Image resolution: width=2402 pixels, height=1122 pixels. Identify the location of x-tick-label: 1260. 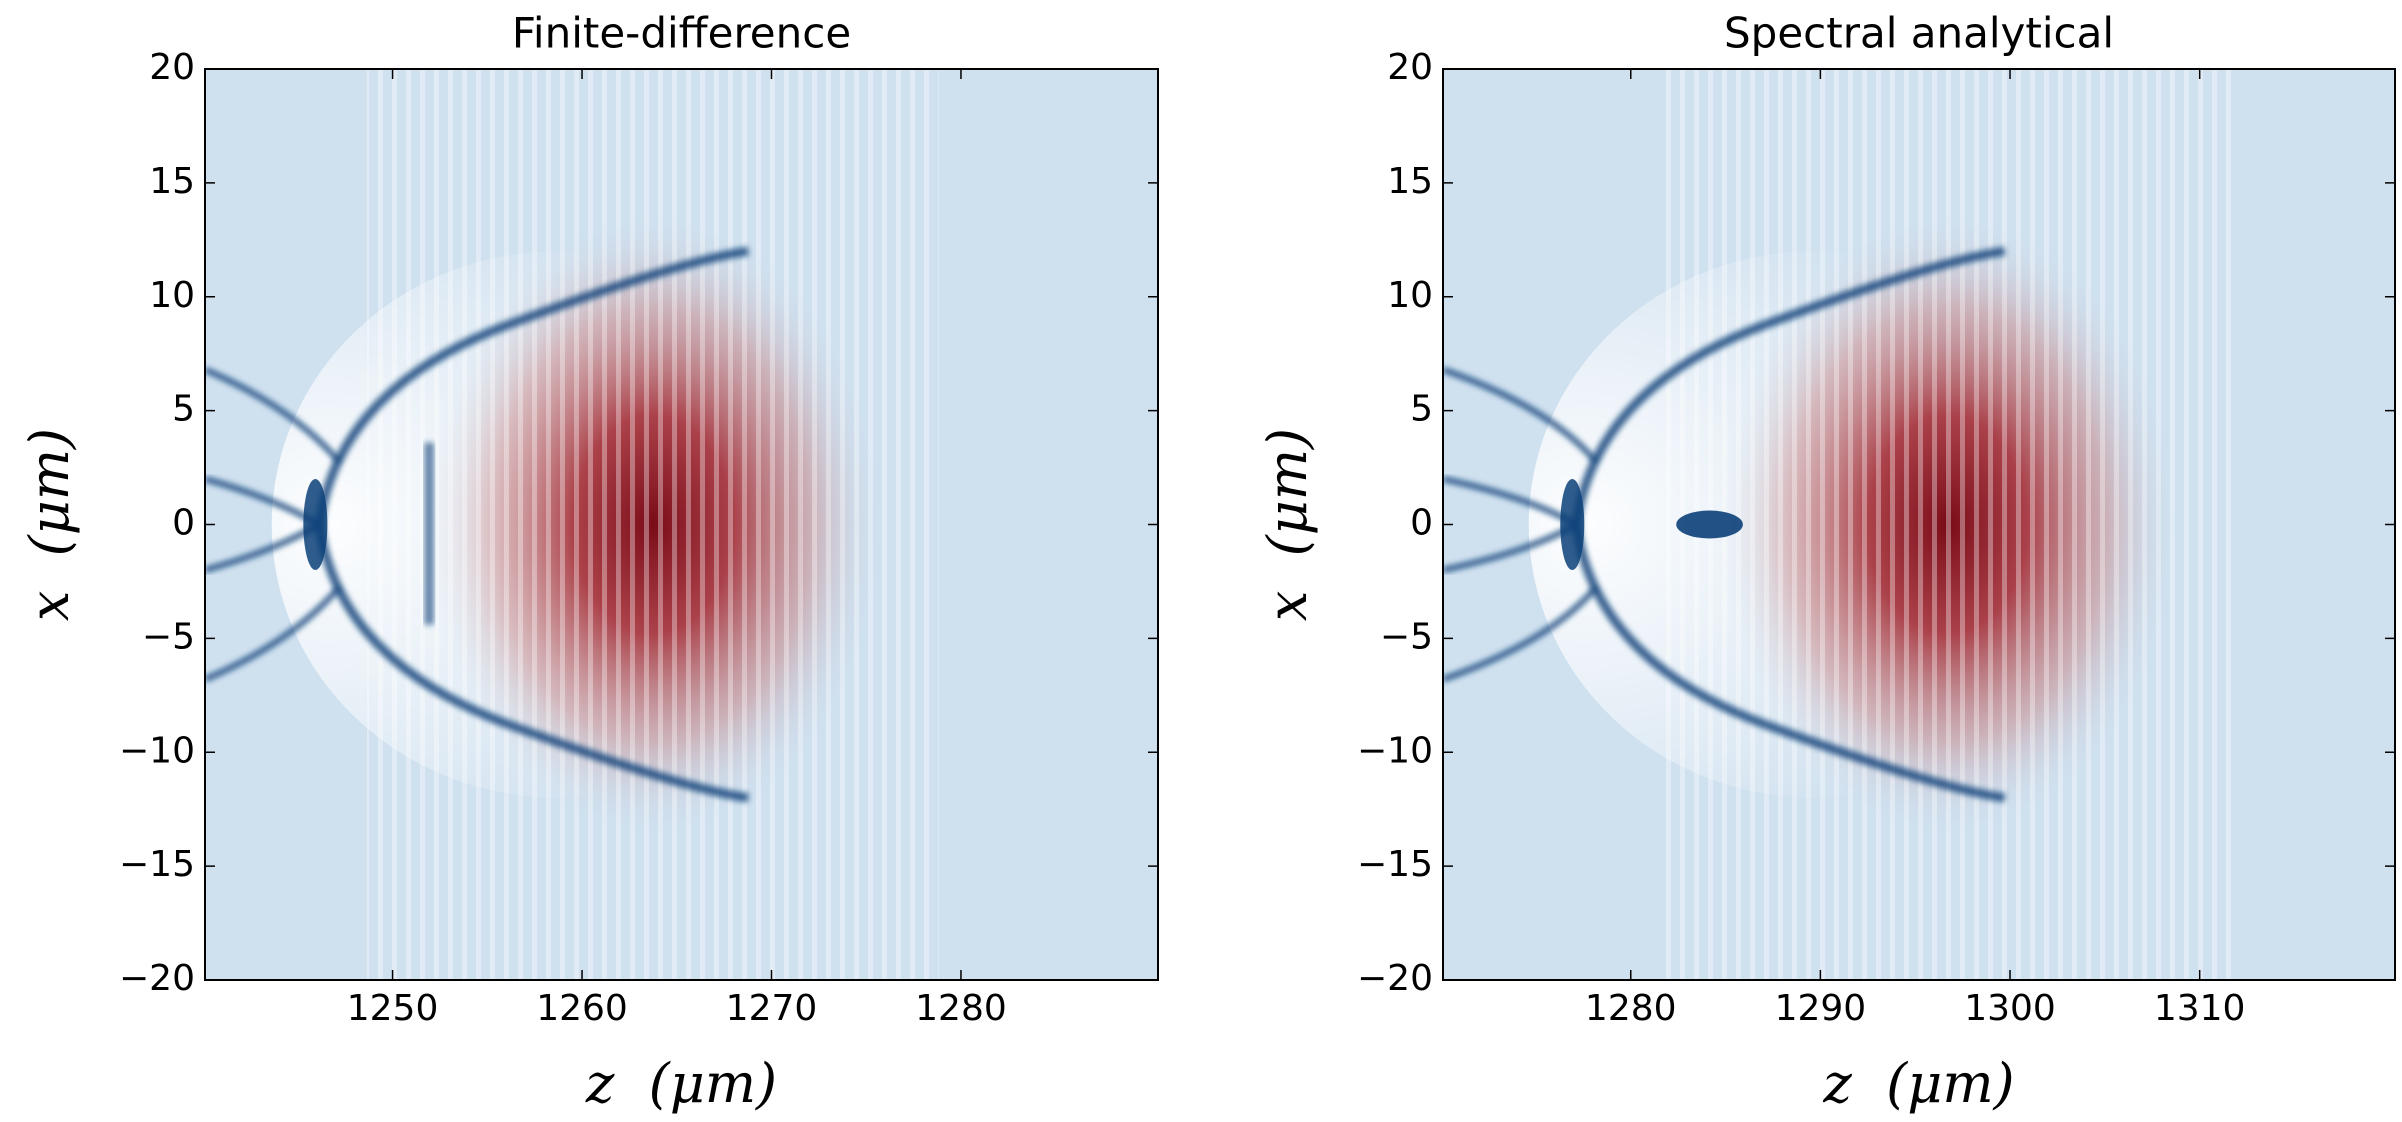
(582, 1008).